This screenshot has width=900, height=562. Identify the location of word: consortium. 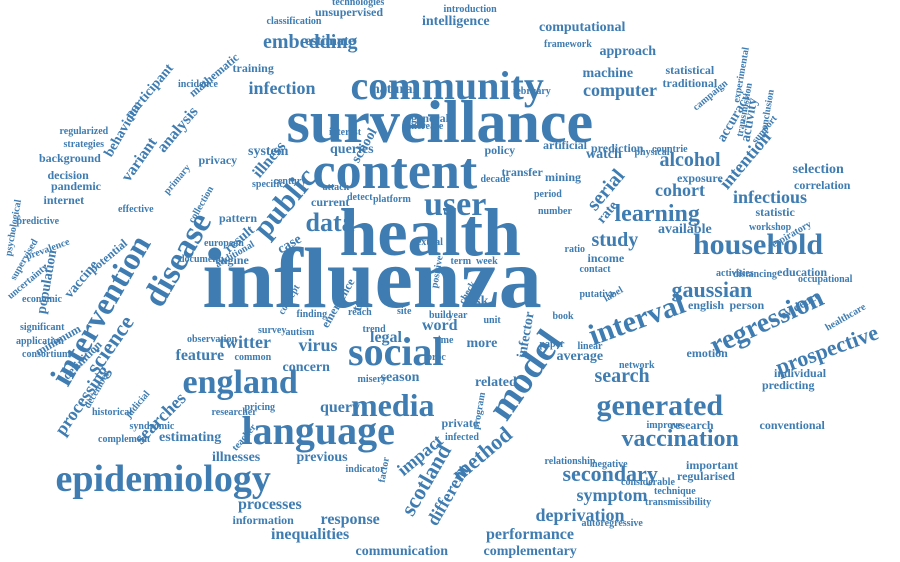
(46, 354).